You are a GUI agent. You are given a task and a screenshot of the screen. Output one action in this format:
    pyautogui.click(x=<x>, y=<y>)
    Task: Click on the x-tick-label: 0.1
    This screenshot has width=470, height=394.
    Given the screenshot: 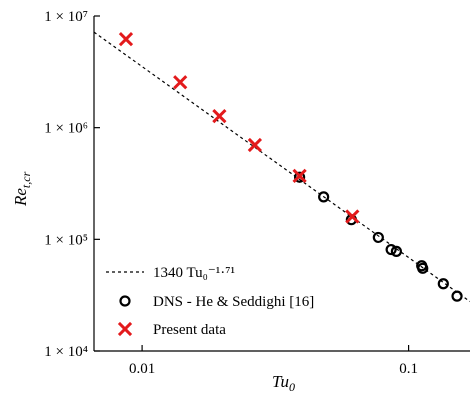 What is the action you would take?
    pyautogui.click(x=408, y=369)
    